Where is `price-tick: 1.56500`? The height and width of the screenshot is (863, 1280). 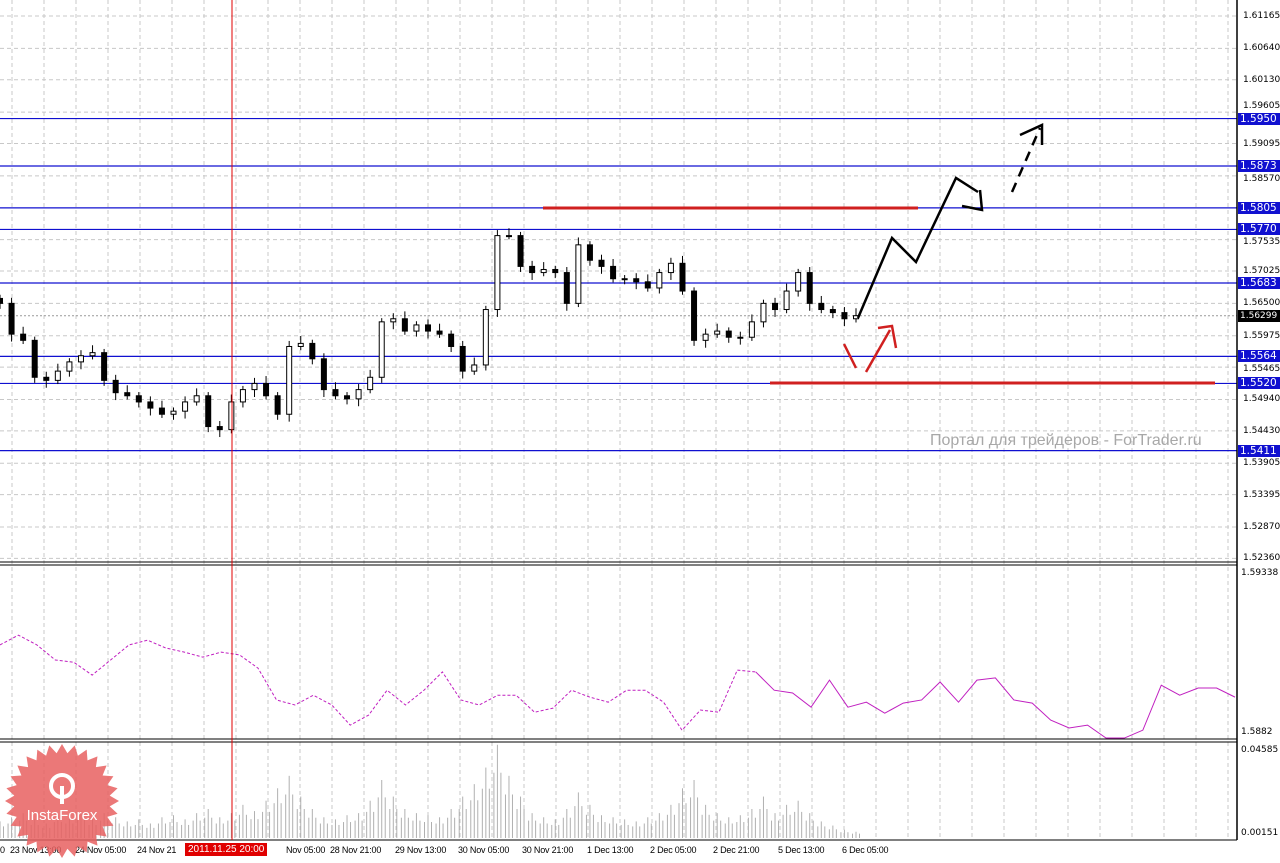
price-tick: 1.56500 is located at coordinates (1261, 303).